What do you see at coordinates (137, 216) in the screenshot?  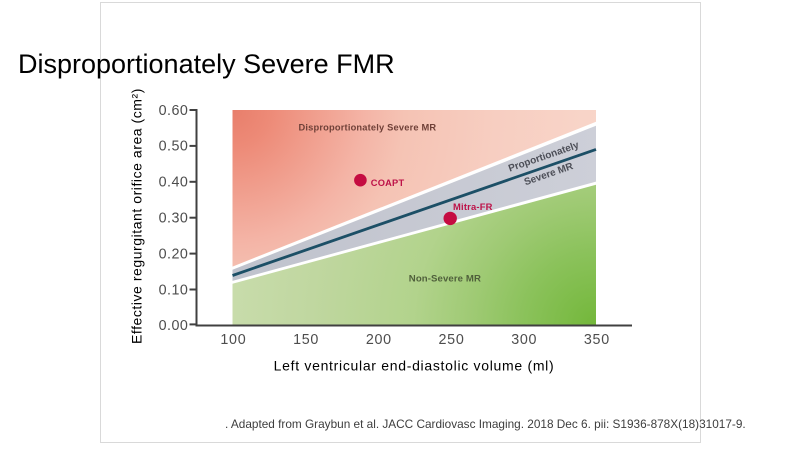 I see `svg-text:Effective regurgitant orifice: Effective regurgitant orifice area (cm²)` at bounding box center [137, 216].